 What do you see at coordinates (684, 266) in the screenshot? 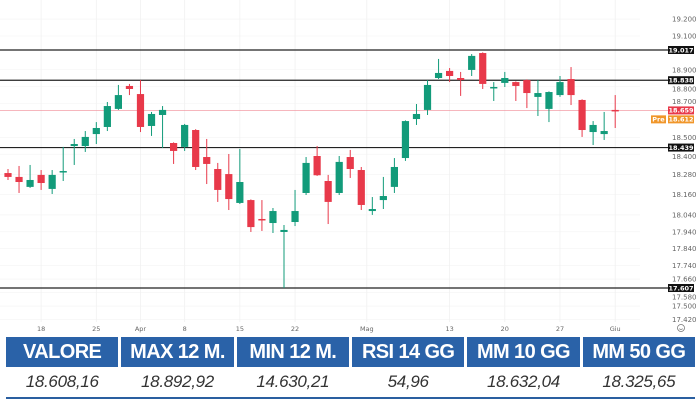
I see `y-tick-label: 17.740` at bounding box center [684, 266].